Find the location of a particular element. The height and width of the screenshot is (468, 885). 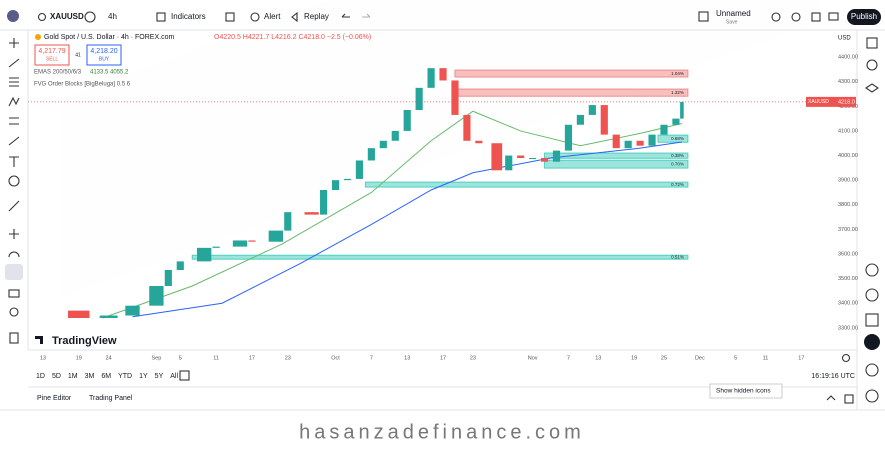

publish-button is located at coordinates (864, 17).